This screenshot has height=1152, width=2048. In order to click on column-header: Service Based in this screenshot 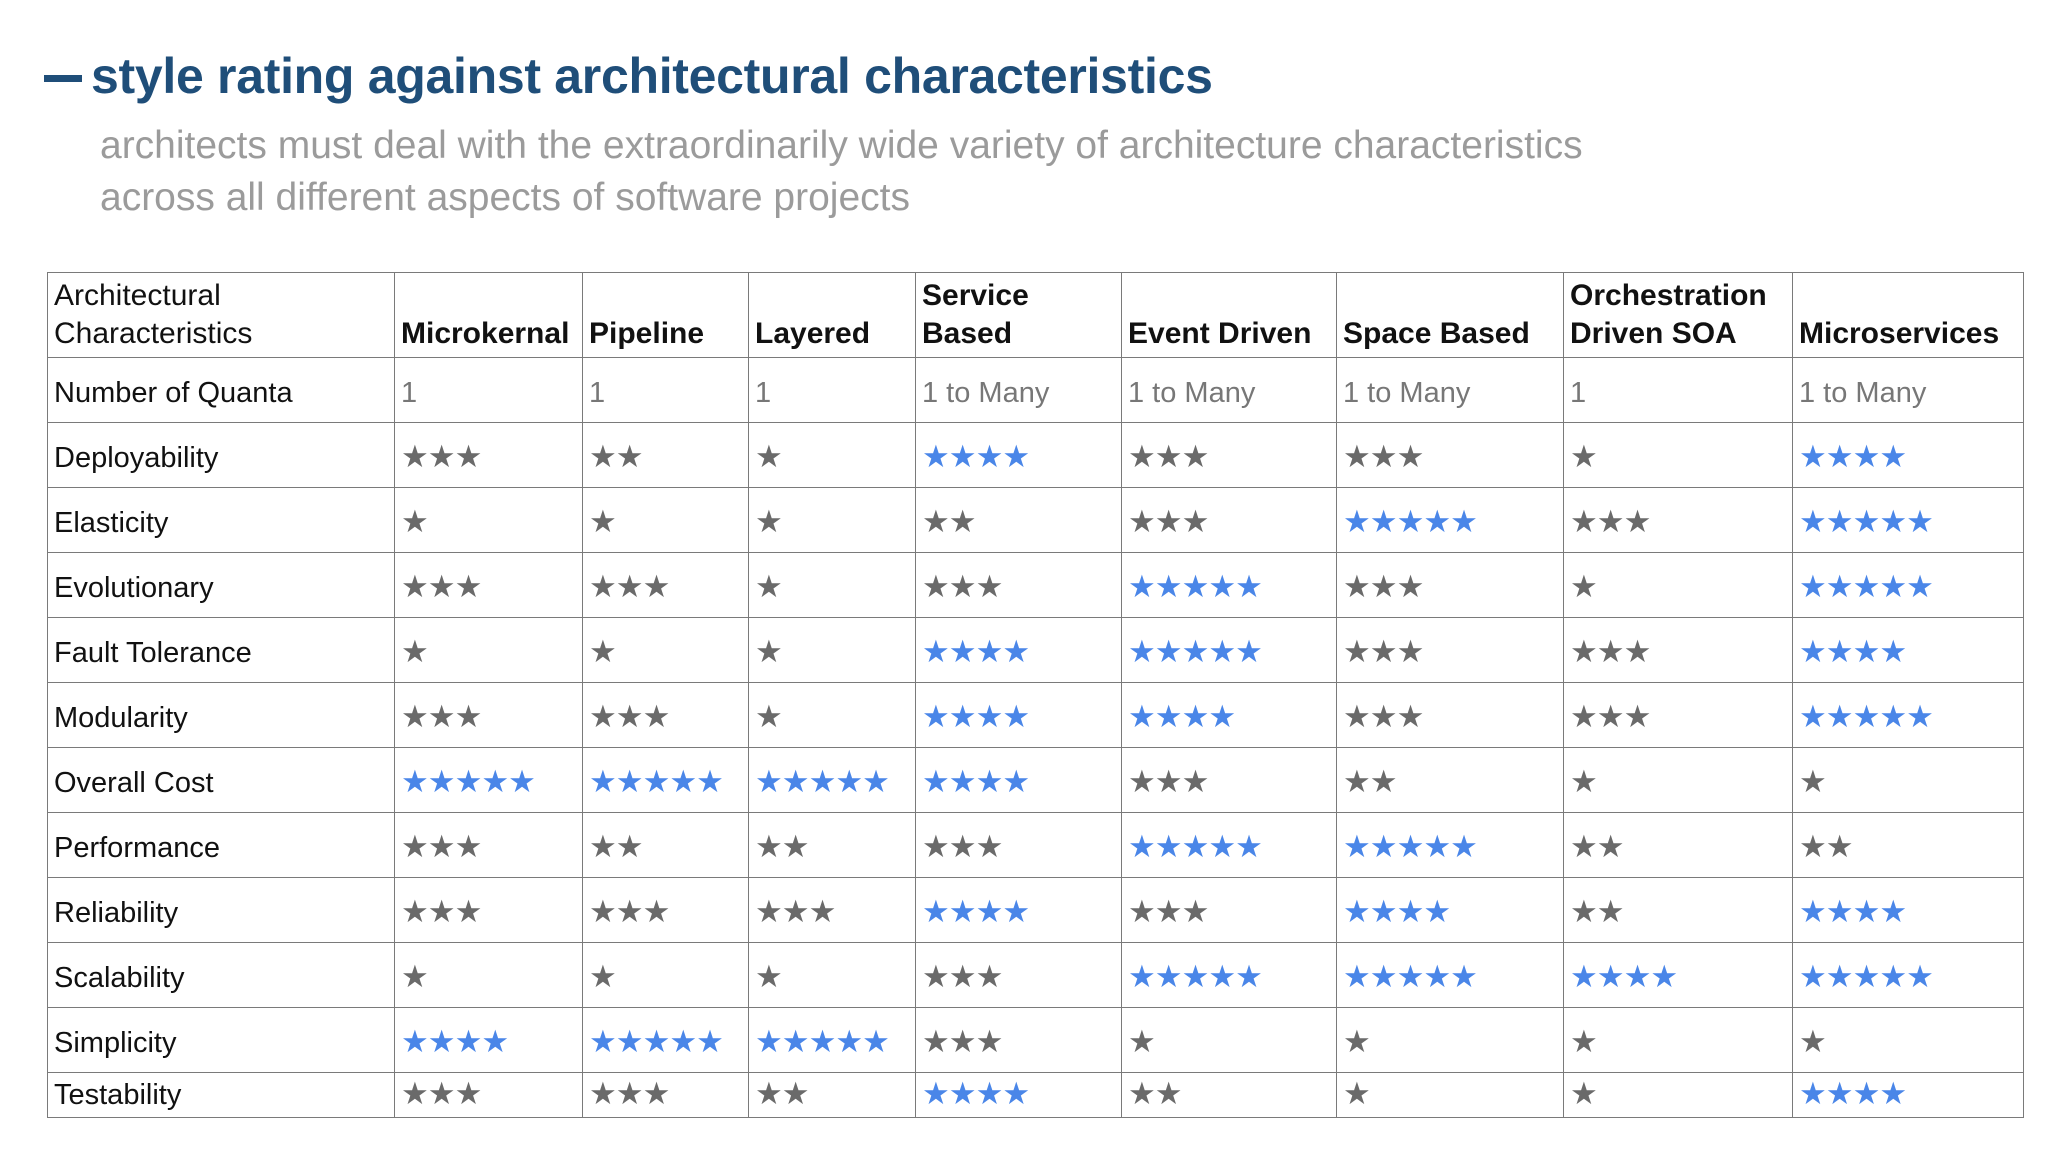, I will do `click(1018, 315)`.